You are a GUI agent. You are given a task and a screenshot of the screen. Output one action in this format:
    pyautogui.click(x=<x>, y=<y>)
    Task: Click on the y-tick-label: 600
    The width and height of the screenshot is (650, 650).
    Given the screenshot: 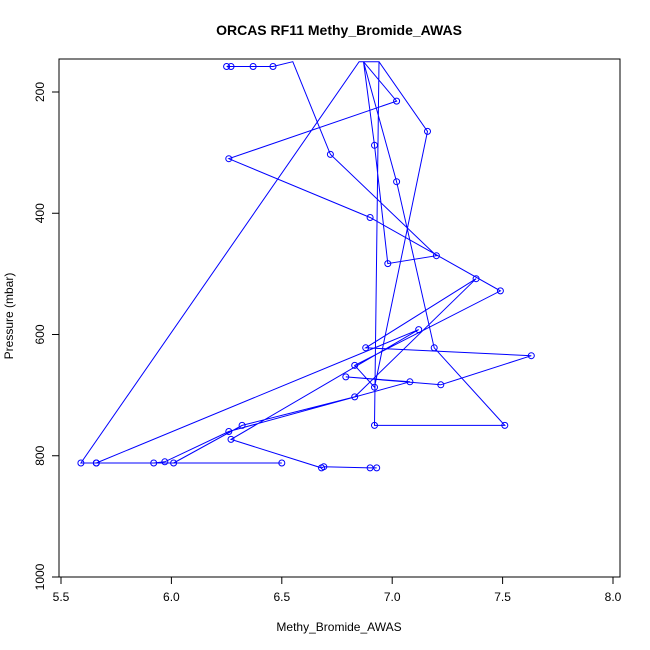 What is the action you would take?
    pyautogui.click(x=40, y=334)
    